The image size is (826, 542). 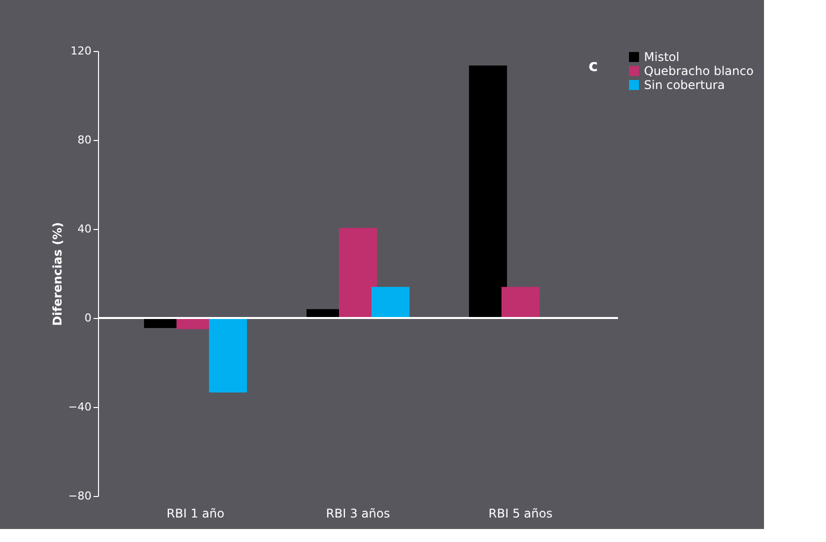 I want to click on y-tick-label: 0, so click(x=88, y=318).